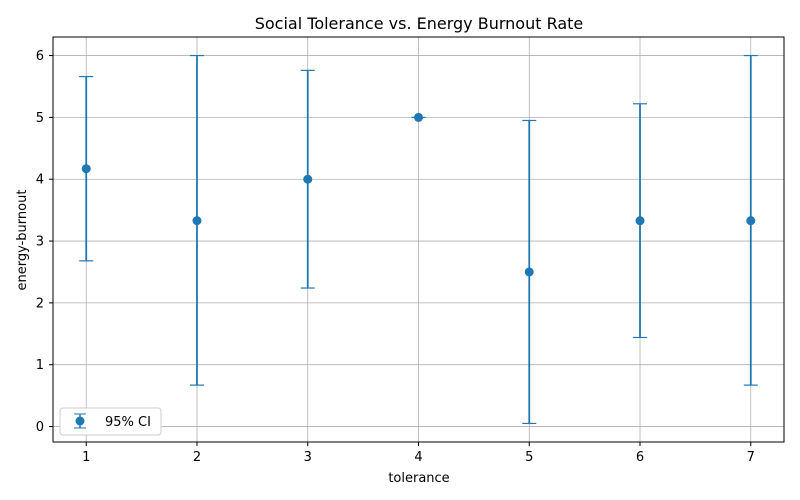  What do you see at coordinates (40, 242) in the screenshot?
I see `y-tick-label: 3` at bounding box center [40, 242].